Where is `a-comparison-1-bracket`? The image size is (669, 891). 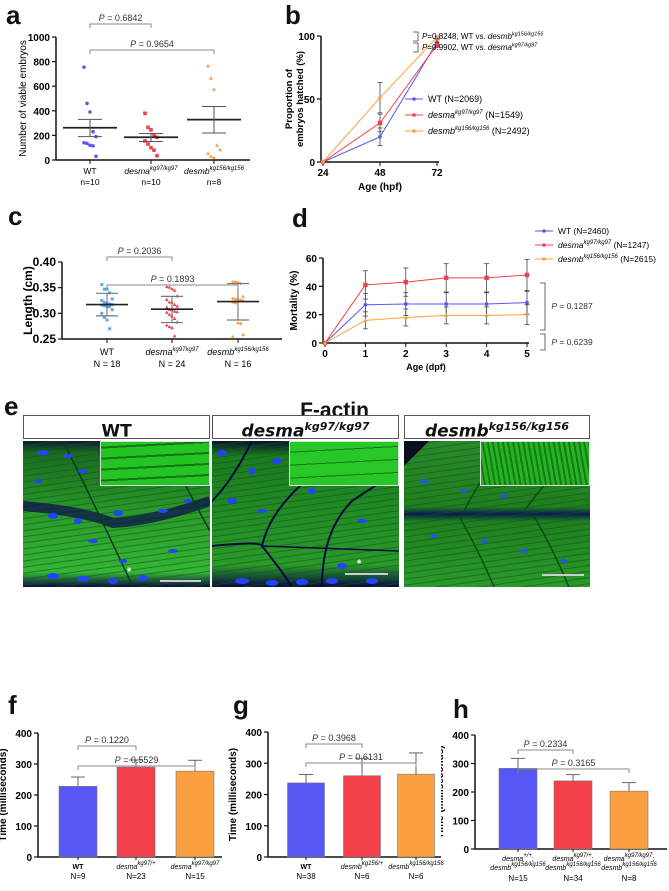 a-comparison-1-bracket is located at coordinates (120, 25).